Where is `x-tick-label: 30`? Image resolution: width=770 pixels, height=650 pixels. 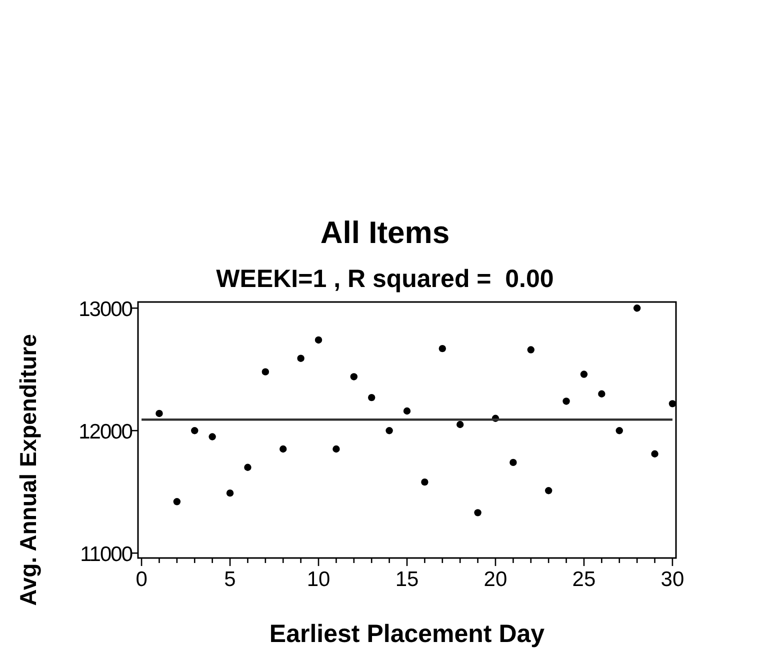 x-tick-label: 30 is located at coordinates (672, 579).